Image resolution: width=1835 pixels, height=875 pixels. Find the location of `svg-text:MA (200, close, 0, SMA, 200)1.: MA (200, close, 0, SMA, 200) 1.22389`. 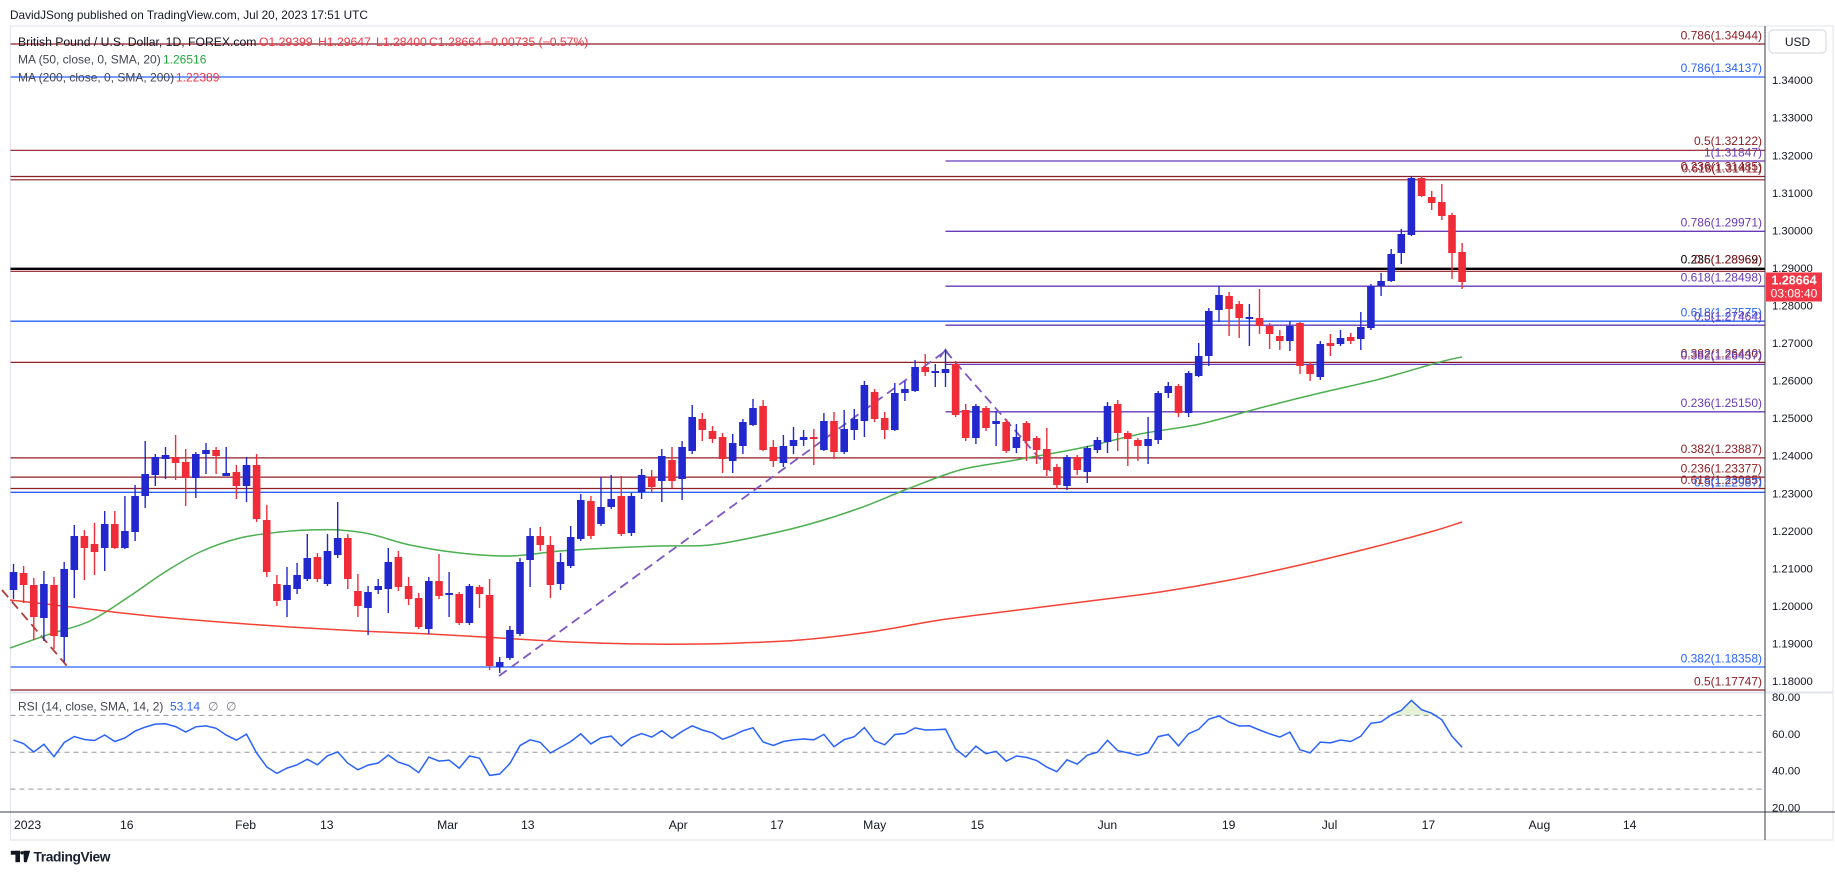

svg-text:MA (200, close, 0, SMA, 200)1.: MA (200, close, 0, SMA, 200) 1.22389 is located at coordinates (119, 78).